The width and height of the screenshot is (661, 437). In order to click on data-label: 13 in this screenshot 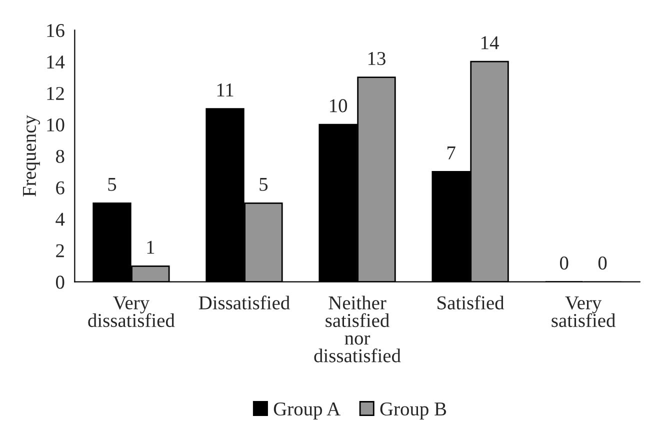, I will do `click(377, 59)`.